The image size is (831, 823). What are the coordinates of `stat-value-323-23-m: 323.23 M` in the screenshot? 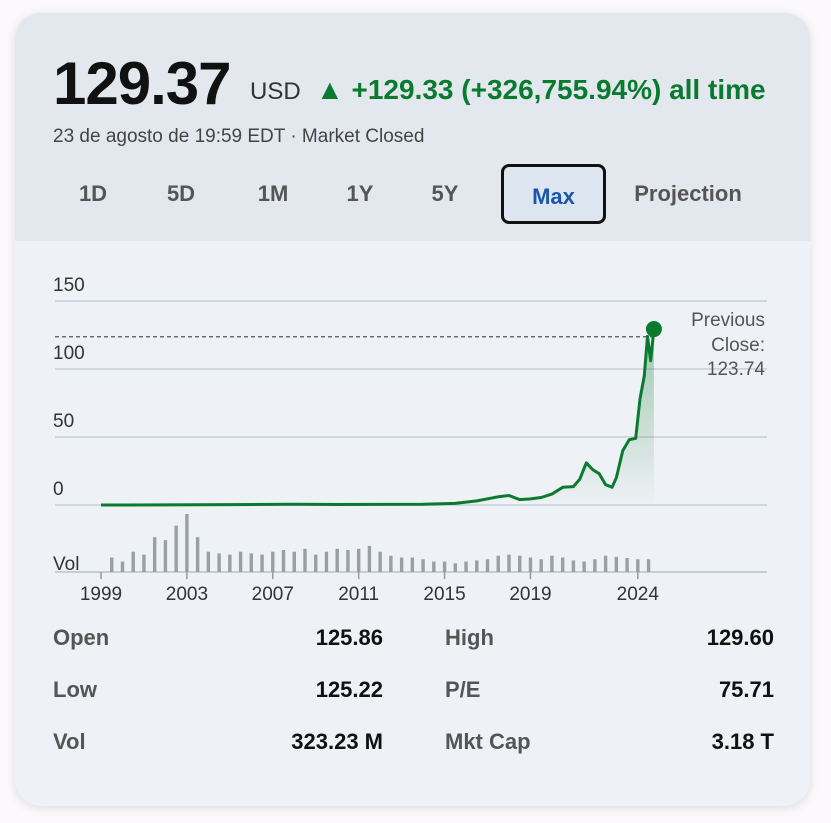 It's located at (337, 741).